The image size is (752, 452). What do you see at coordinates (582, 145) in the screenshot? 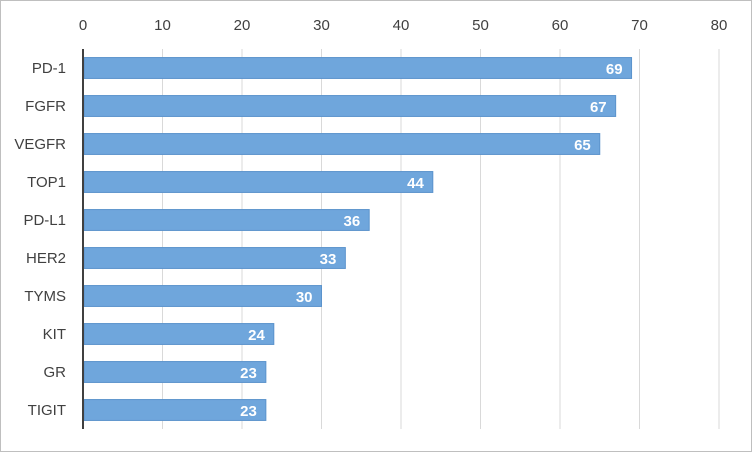
I see `data-label: 65` at bounding box center [582, 145].